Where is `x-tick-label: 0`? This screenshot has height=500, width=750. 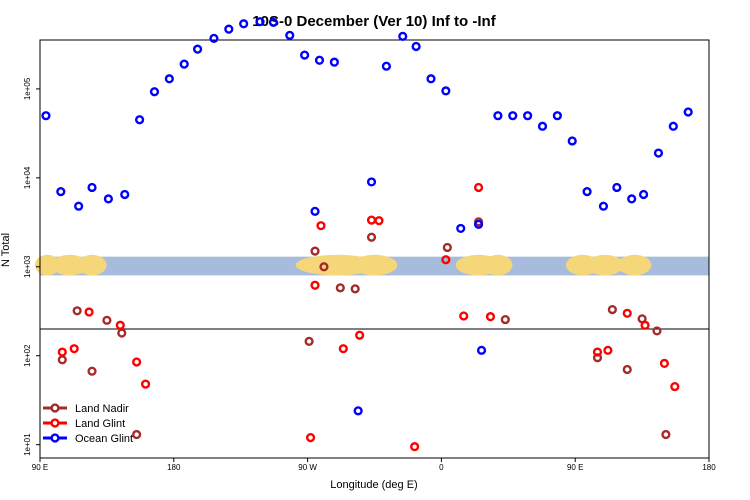
x-tick-label: 0 is located at coordinates (441, 467).